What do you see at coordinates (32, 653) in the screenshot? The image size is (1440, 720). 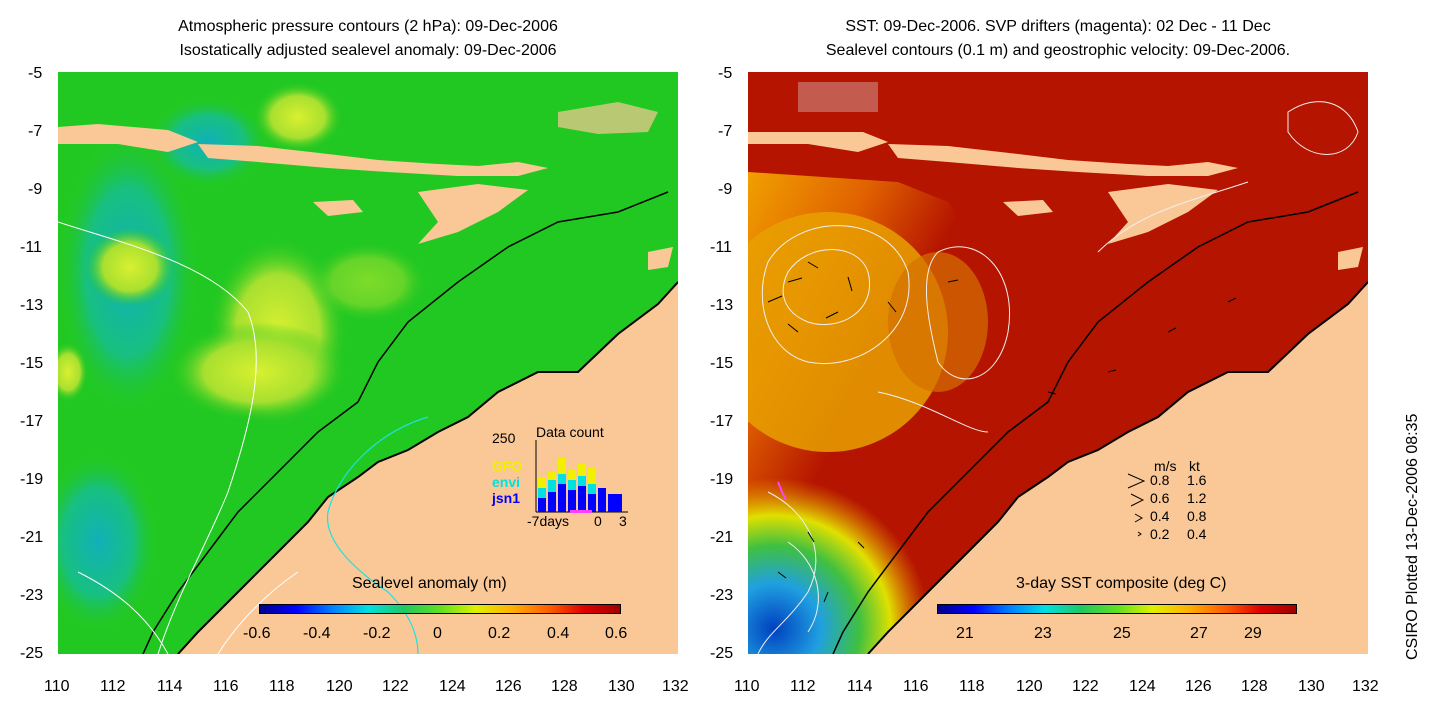 I see `left-ytick: -25` at bounding box center [32, 653].